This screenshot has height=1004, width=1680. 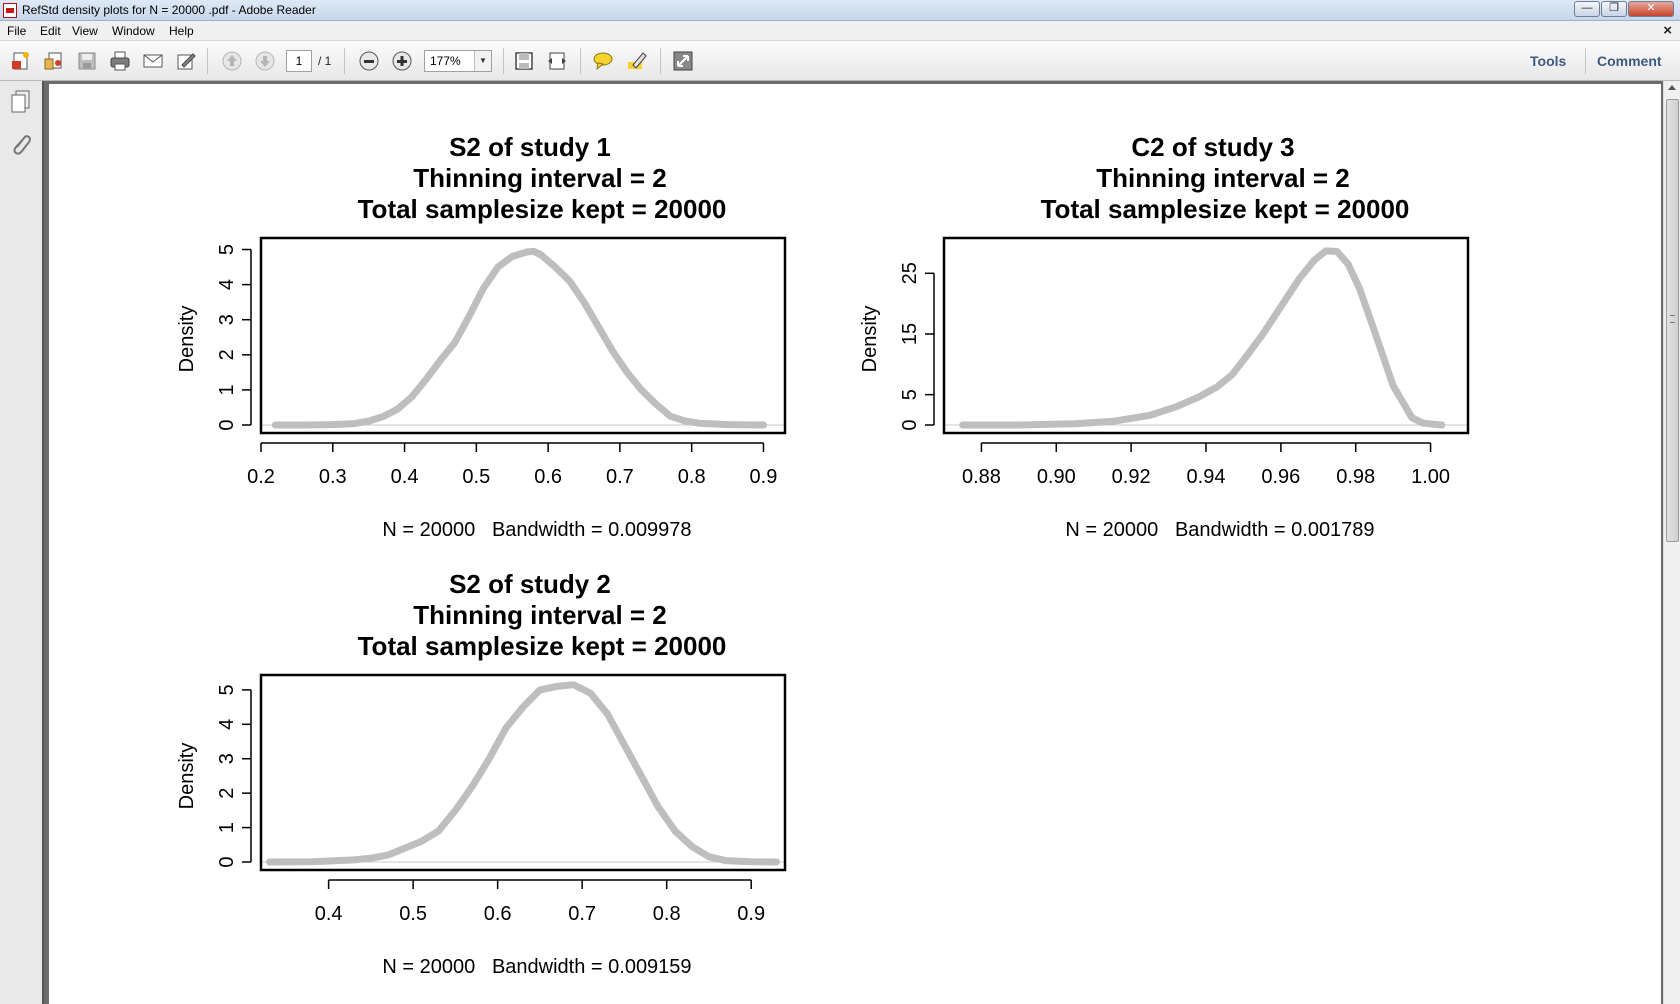 What do you see at coordinates (1430, 477) in the screenshot?
I see `x-tick-label: 1.00` at bounding box center [1430, 477].